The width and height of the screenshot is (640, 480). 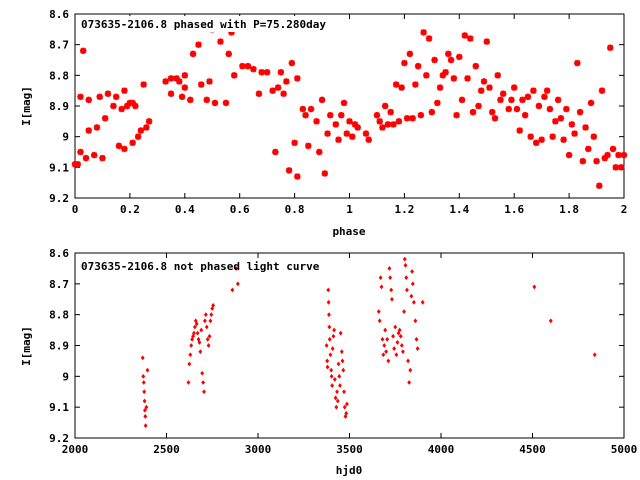 What do you see at coordinates (240, 209) in the screenshot?
I see `phased-x-tick-label: 0.6` at bounding box center [240, 209].